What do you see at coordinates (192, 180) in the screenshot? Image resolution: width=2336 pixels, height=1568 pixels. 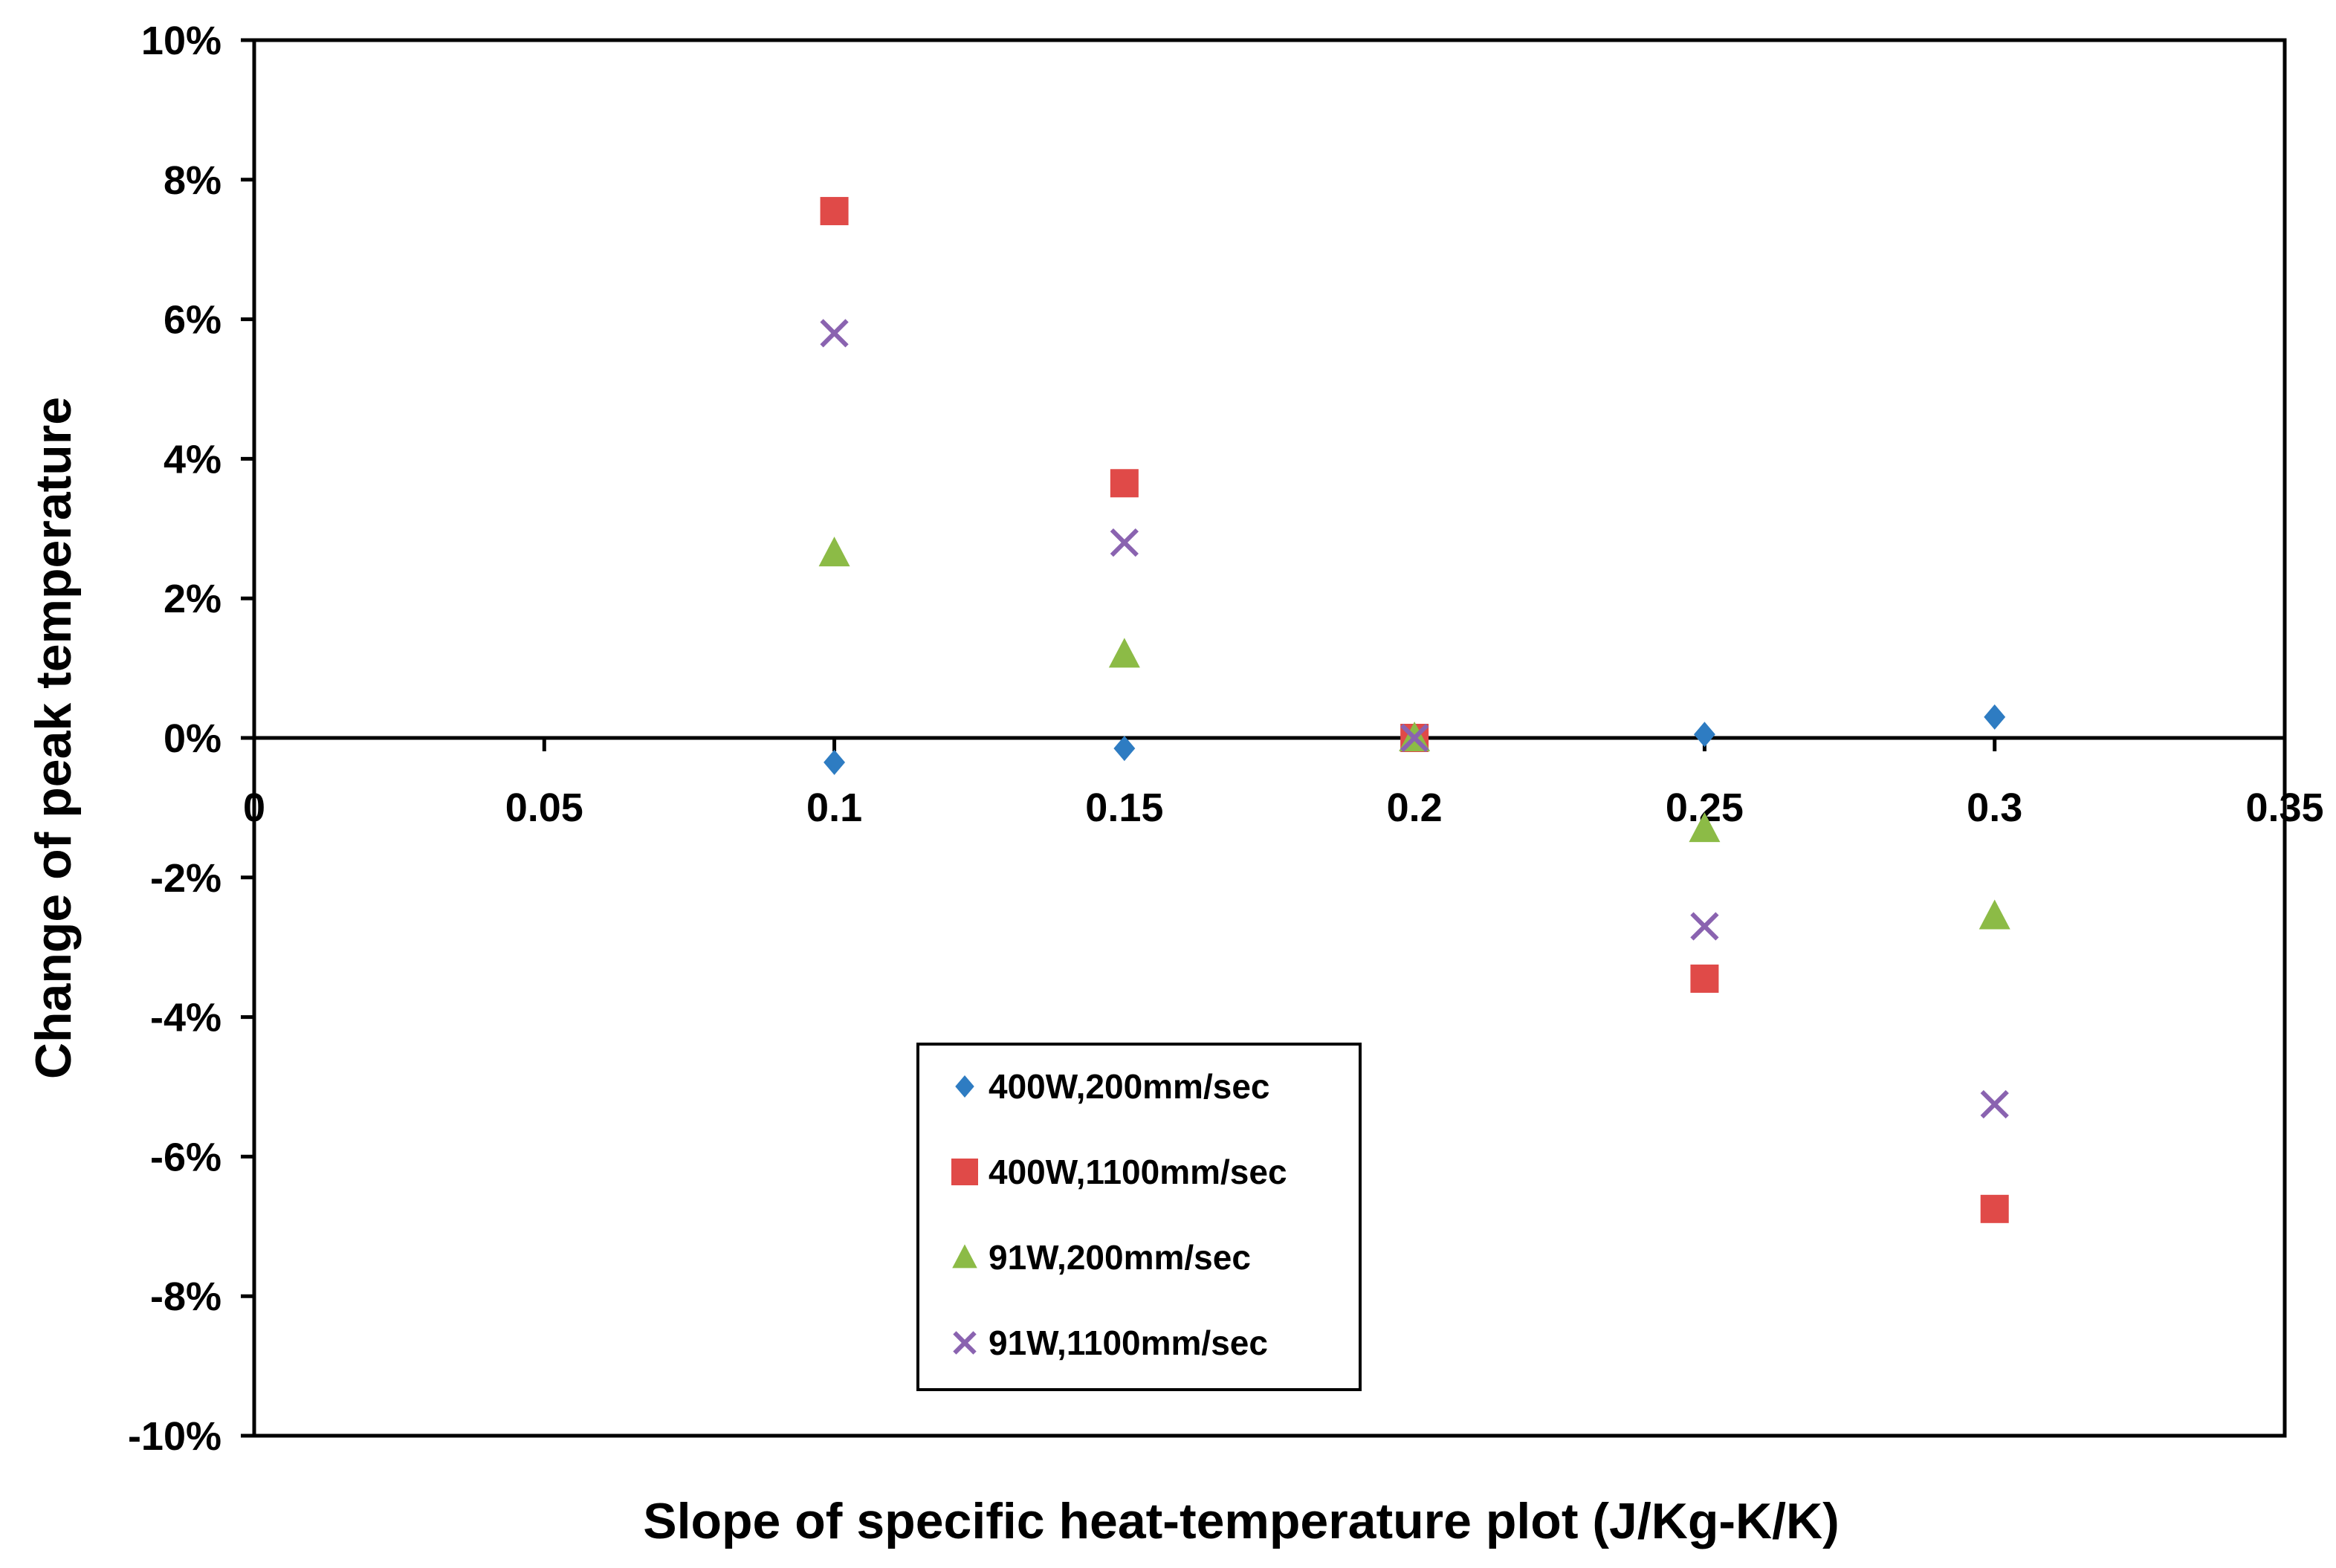 I see `y-tick-label: 8%` at bounding box center [192, 180].